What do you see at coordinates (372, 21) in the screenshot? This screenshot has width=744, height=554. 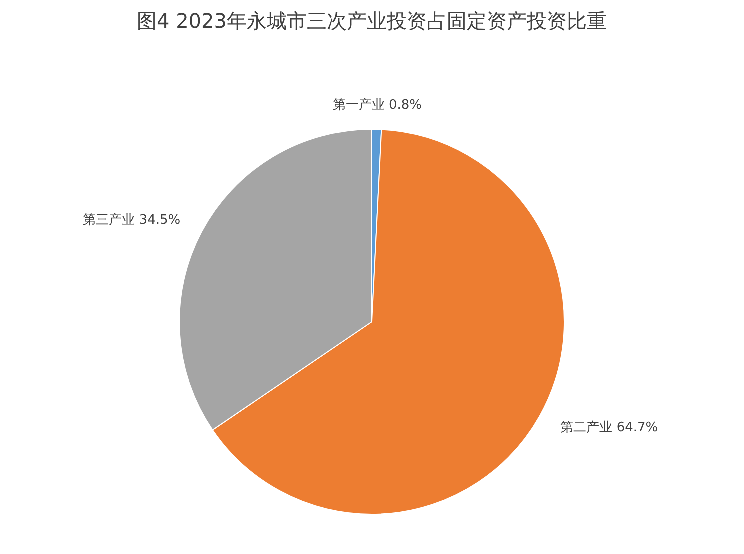 I see `chart-title: 图4 2023年永城市三次产业投资占固定资产投资比重` at bounding box center [372, 21].